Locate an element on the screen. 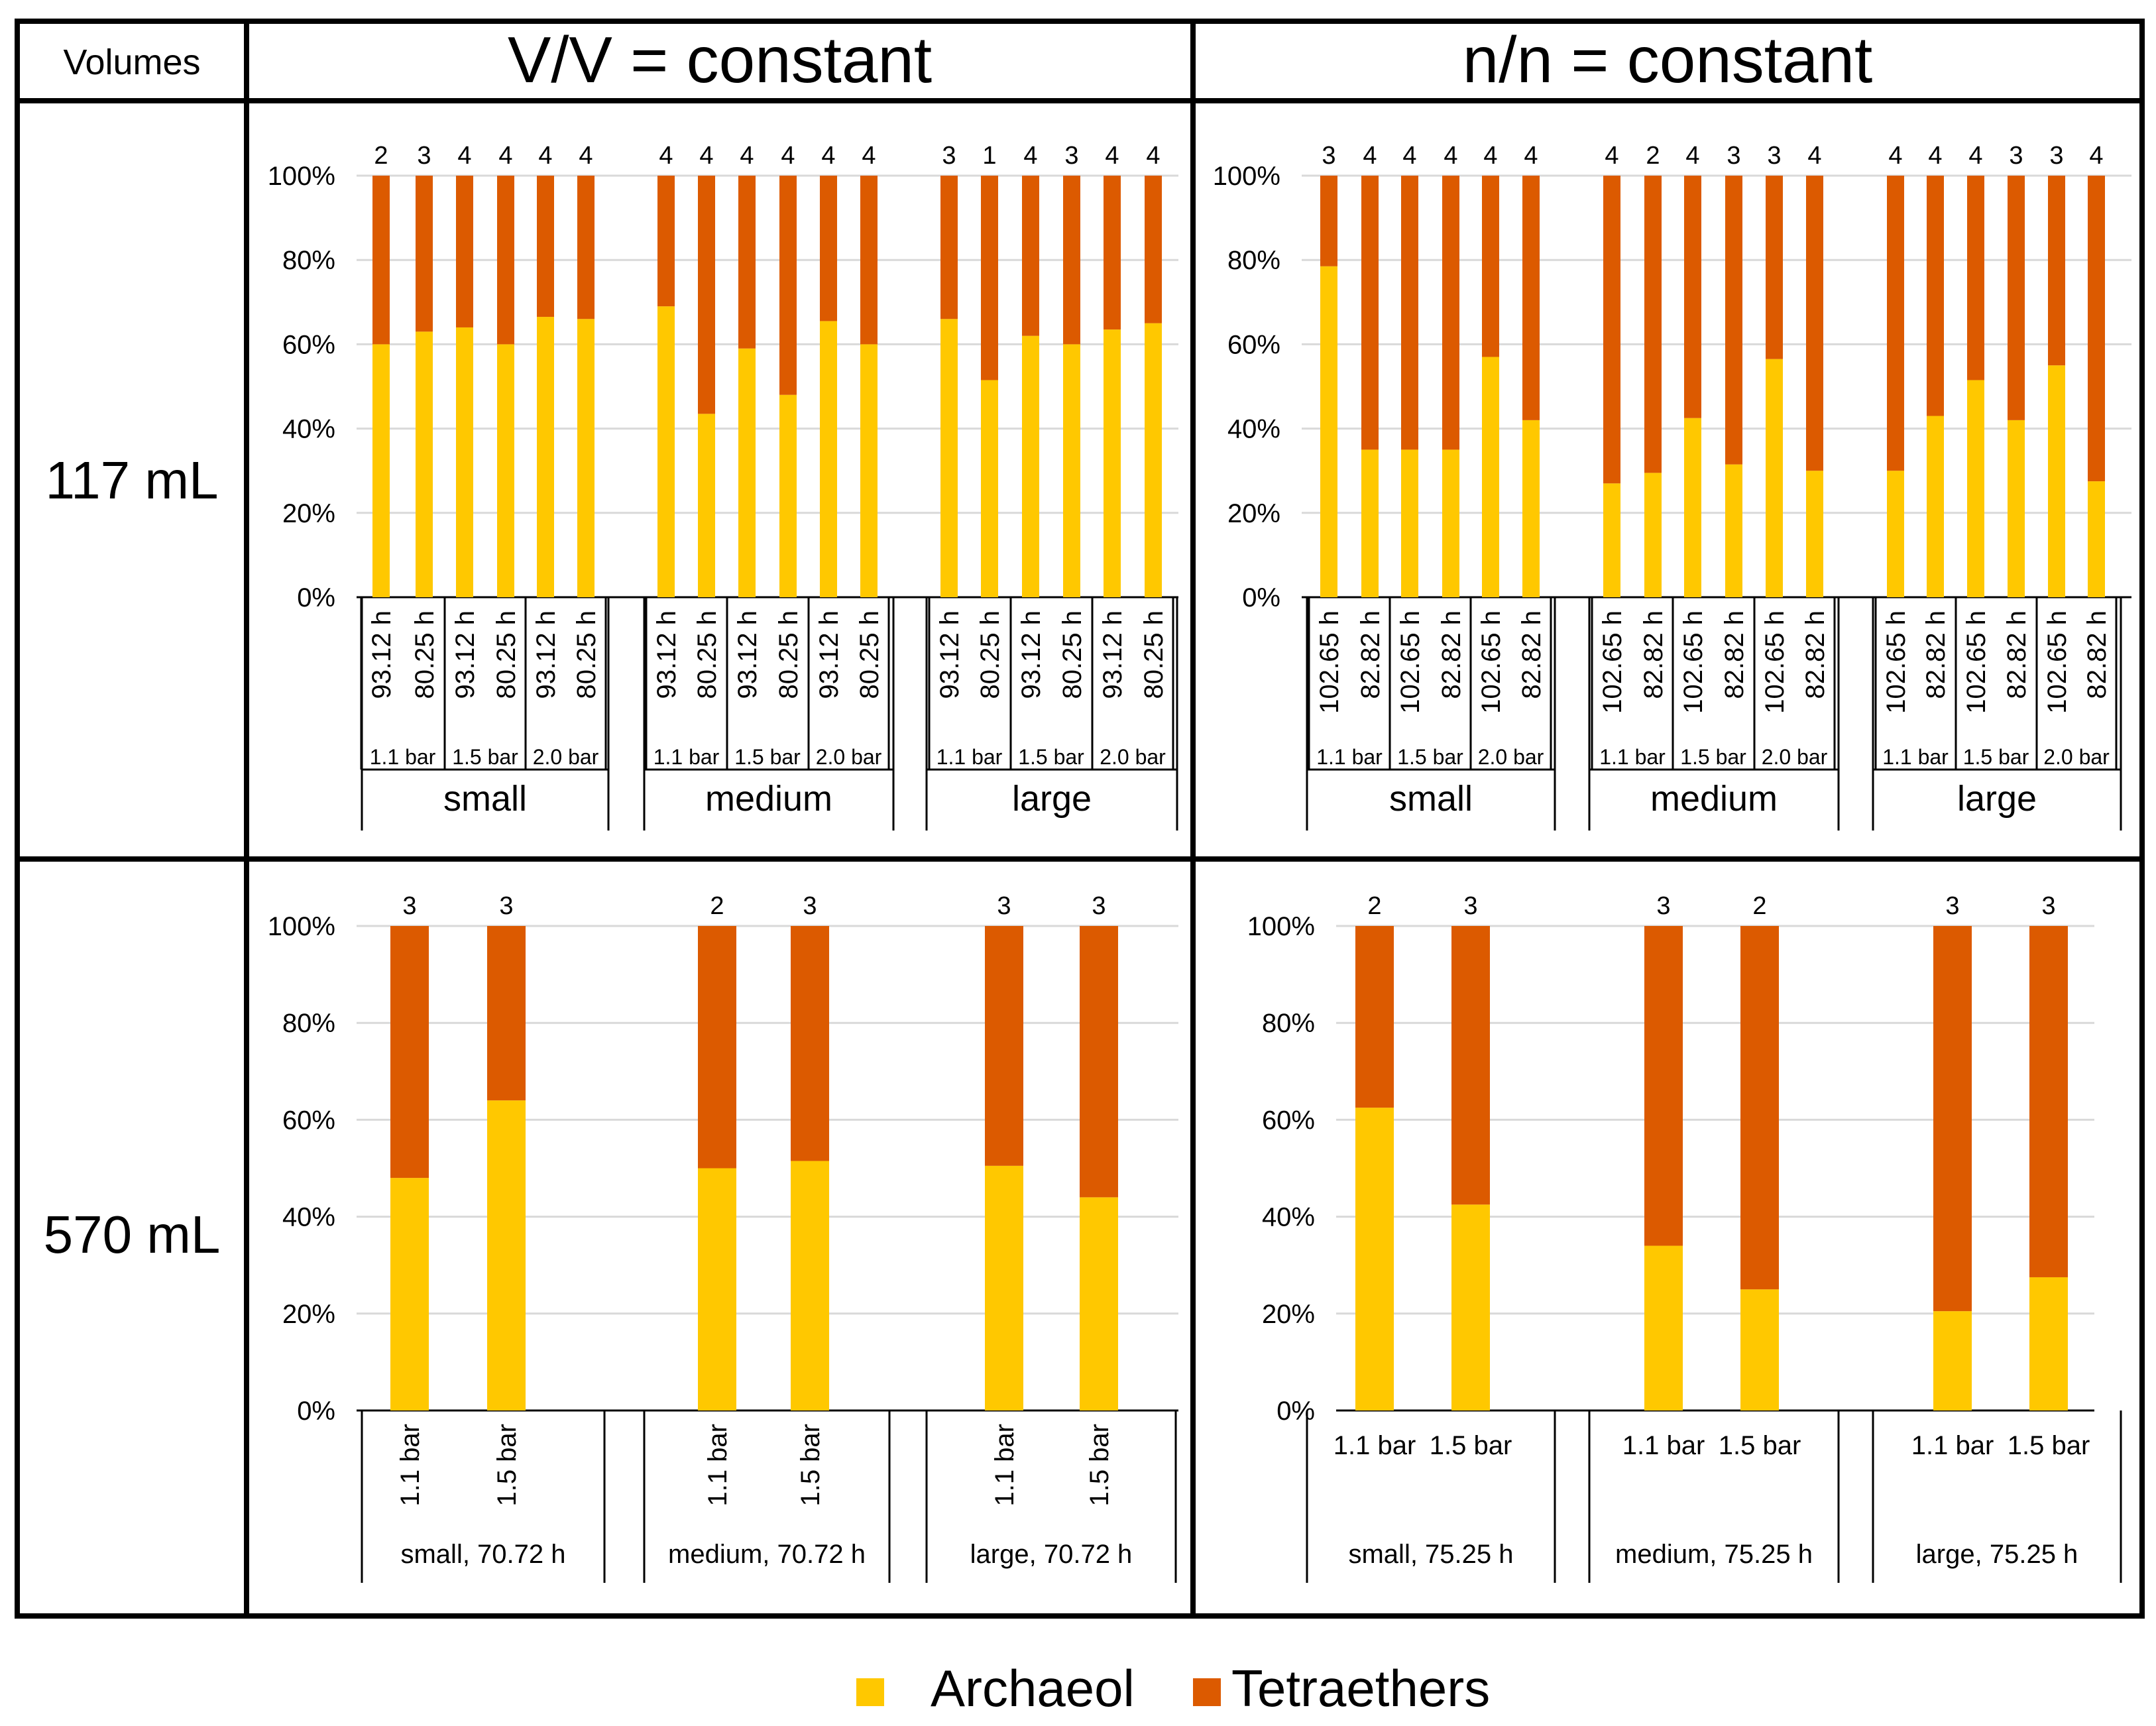  legend-swatch-archaeol is located at coordinates (870, 1692).